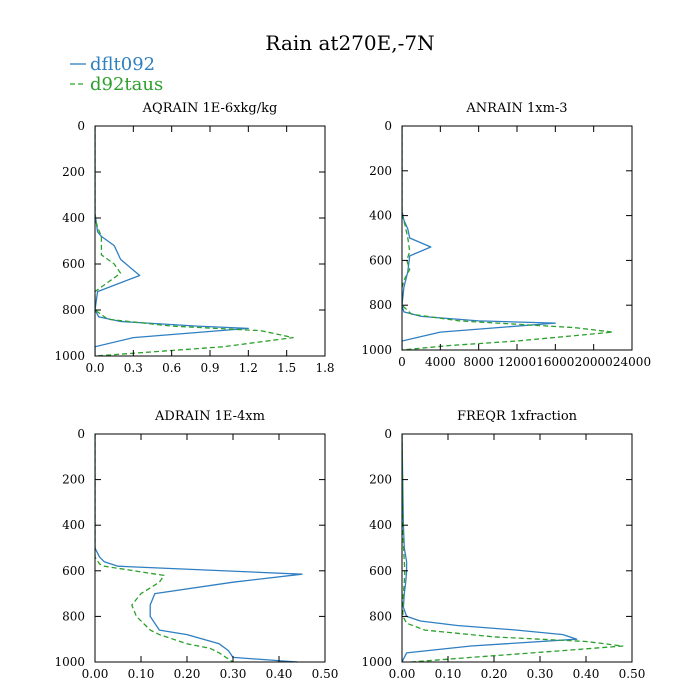  I want to click on legend-label-dflt092: dflt092, so click(122, 64).